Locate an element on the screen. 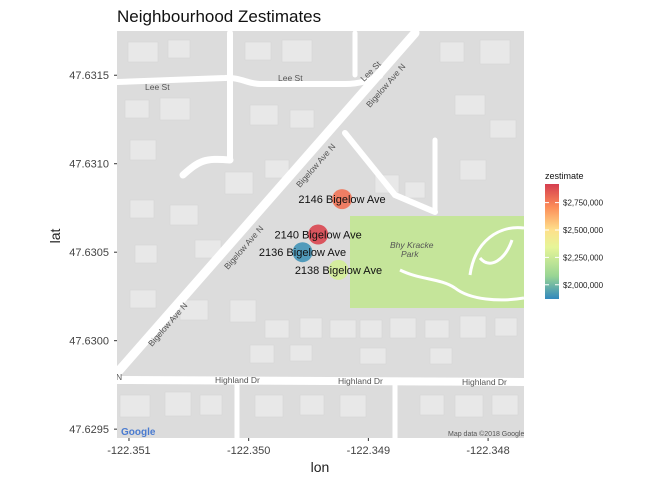  x-tick-label-2: -122.349 is located at coordinates (368, 451).